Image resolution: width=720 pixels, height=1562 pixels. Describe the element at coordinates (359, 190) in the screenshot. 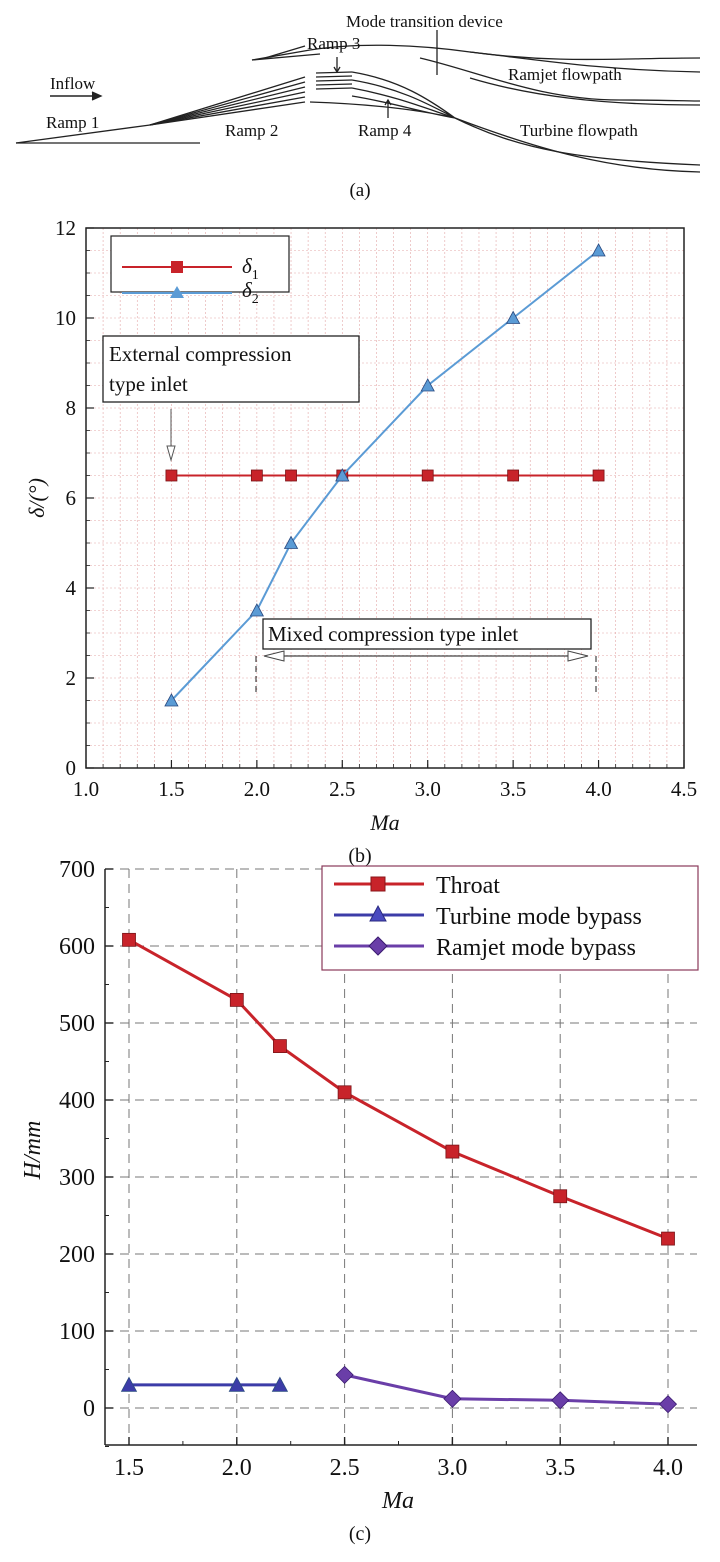

I see `caption-a: (a)` at that location.